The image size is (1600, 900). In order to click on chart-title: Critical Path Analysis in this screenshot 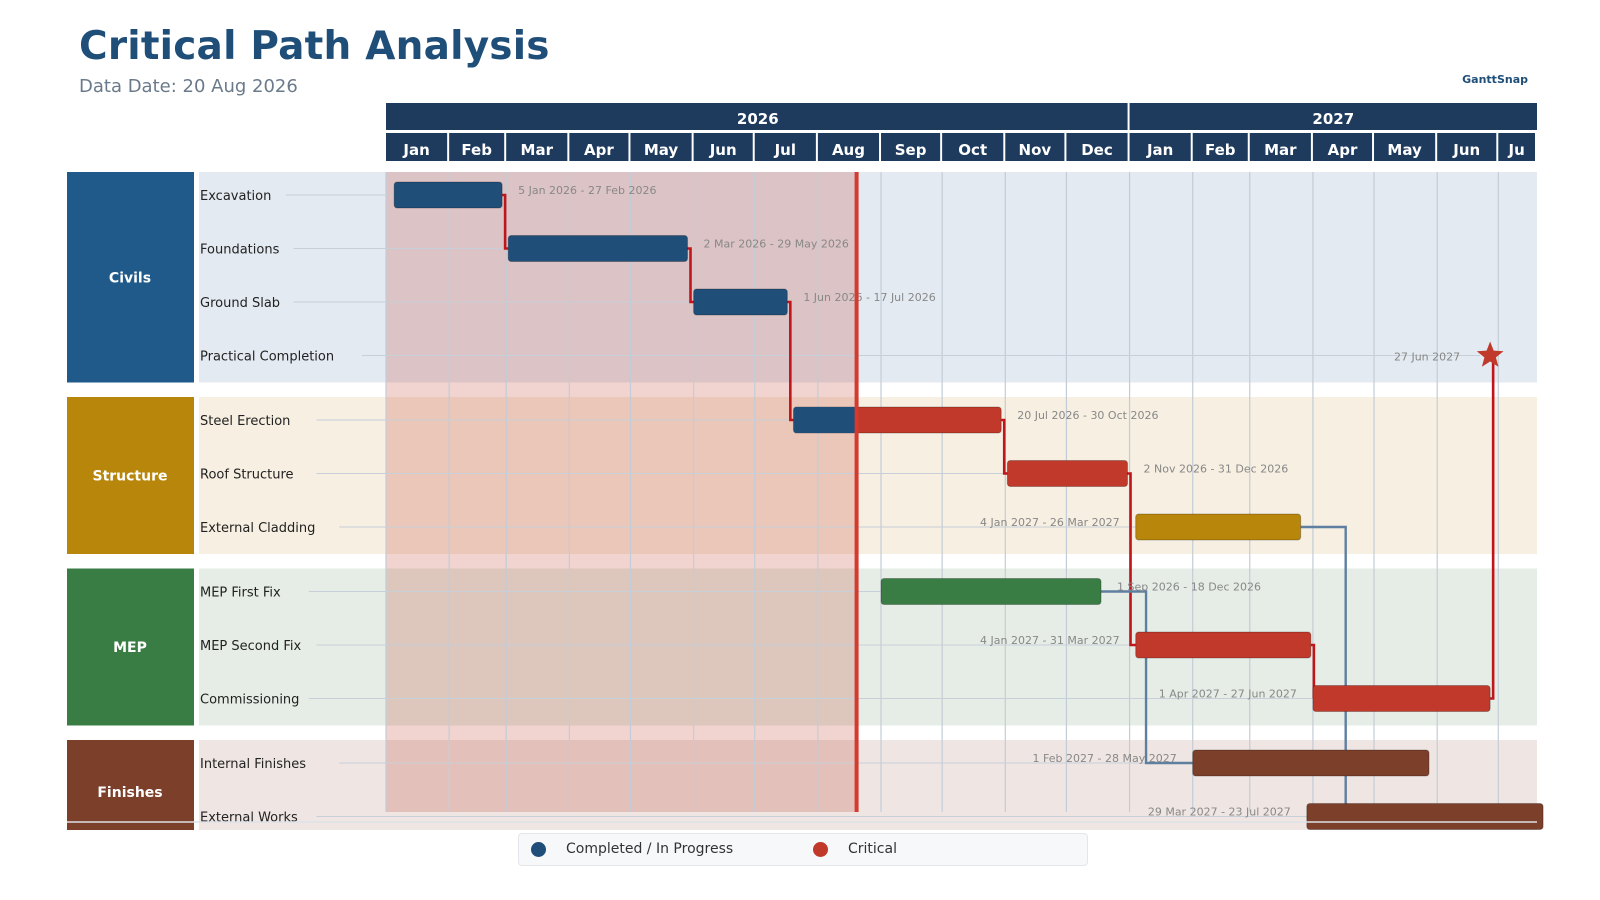, I will do `click(314, 46)`.